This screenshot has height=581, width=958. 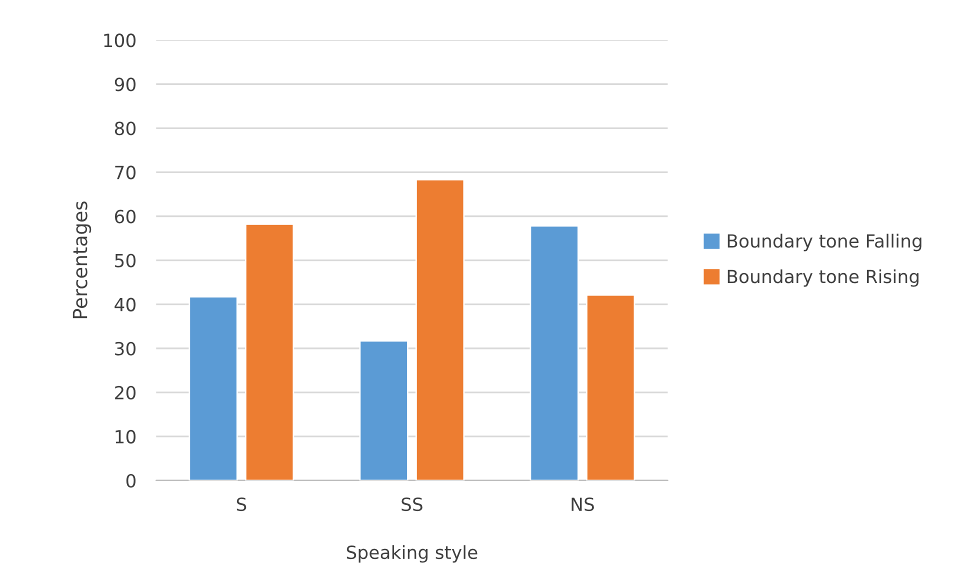 I want to click on y-tick-label: 0, so click(x=131, y=481).